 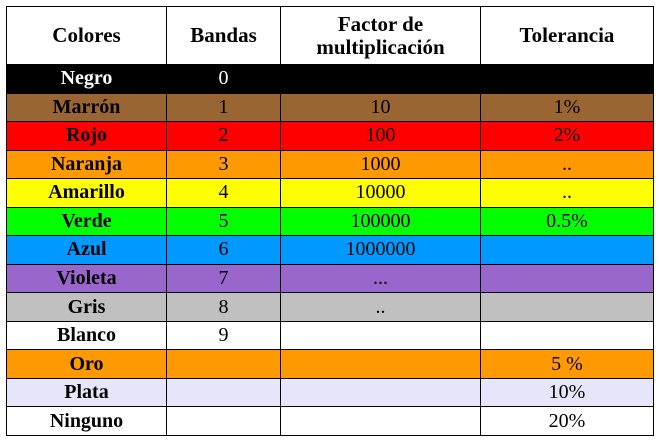 I want to click on table-row: Ninguno 20%, so click(x=330, y=421).